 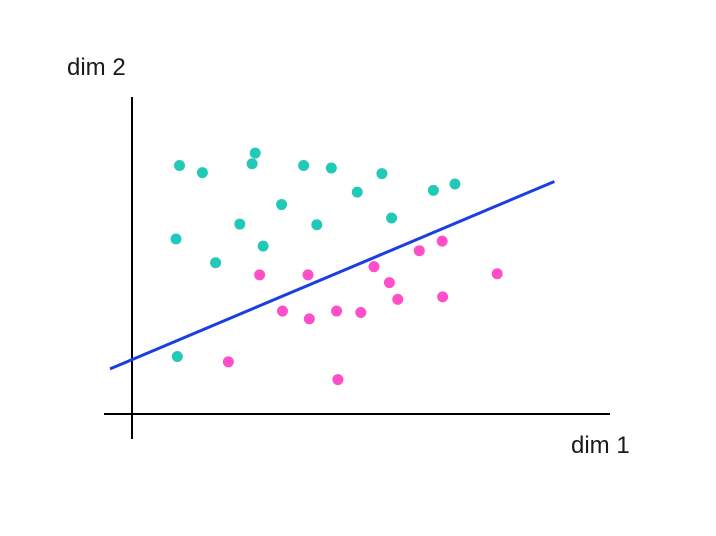 I want to click on y-axis-label: dim 2, so click(x=96, y=67).